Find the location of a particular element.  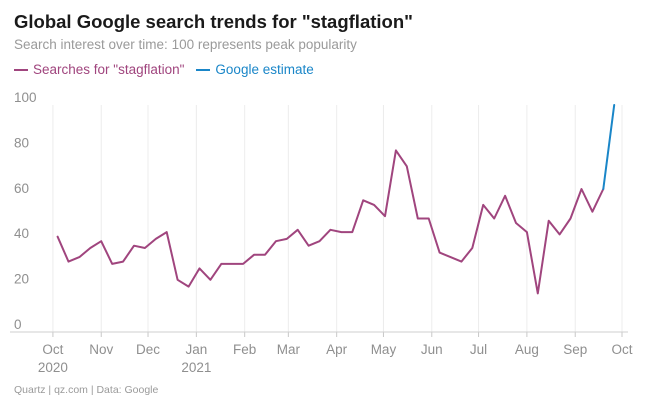

x-tick-sublabel: 2020 is located at coordinates (53, 367).